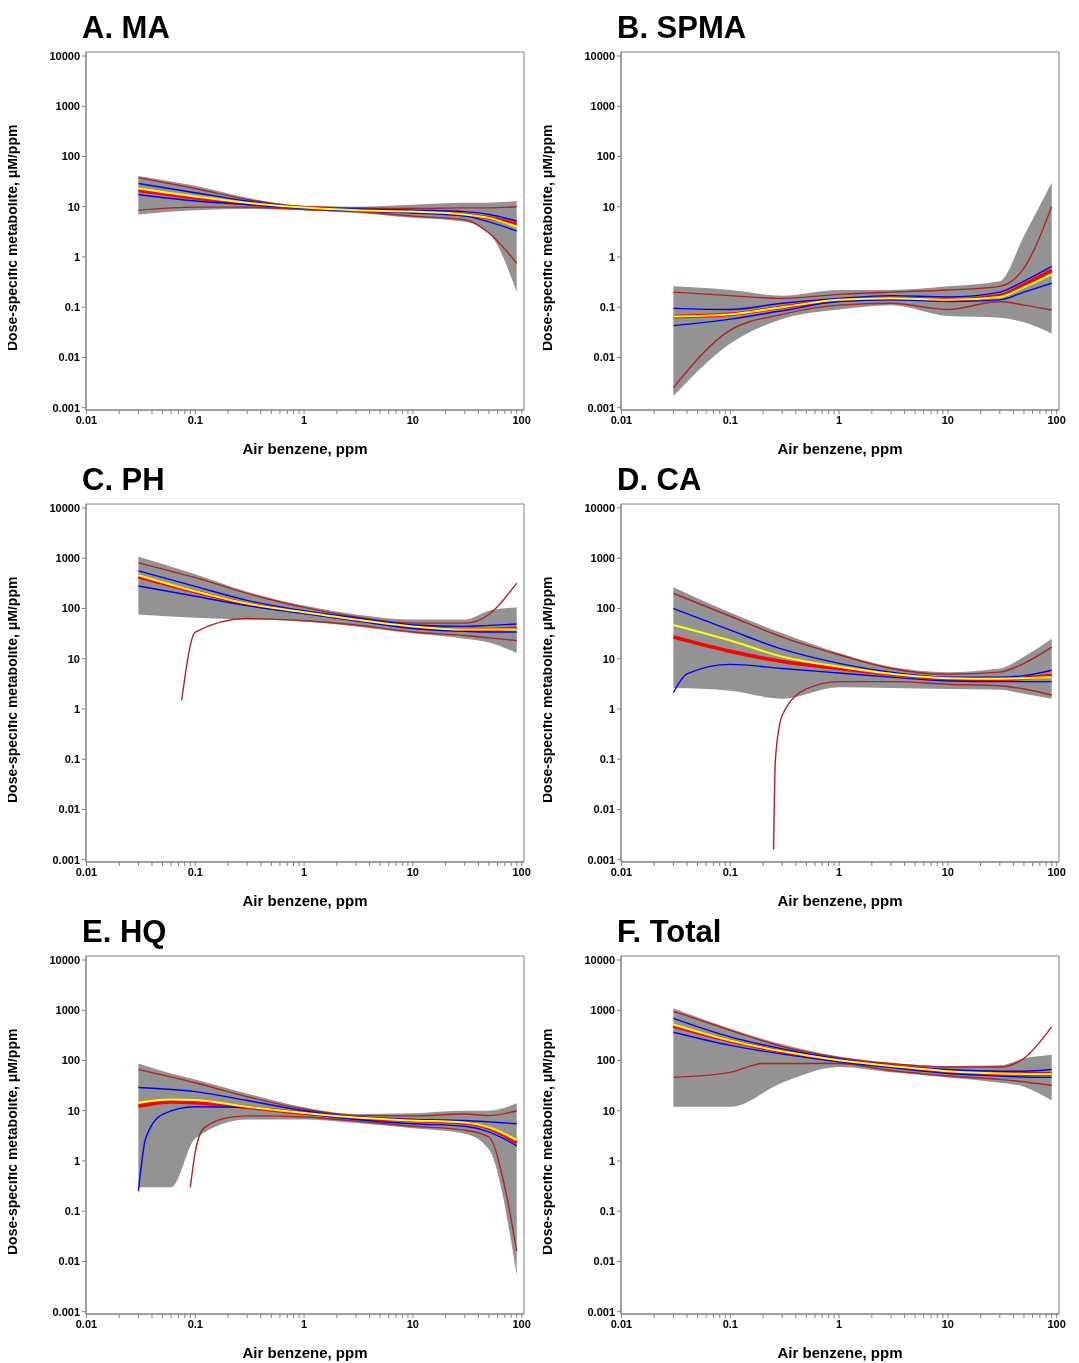  Describe the element at coordinates (126, 28) in the screenshot. I see `chart-title: A. MA` at that location.